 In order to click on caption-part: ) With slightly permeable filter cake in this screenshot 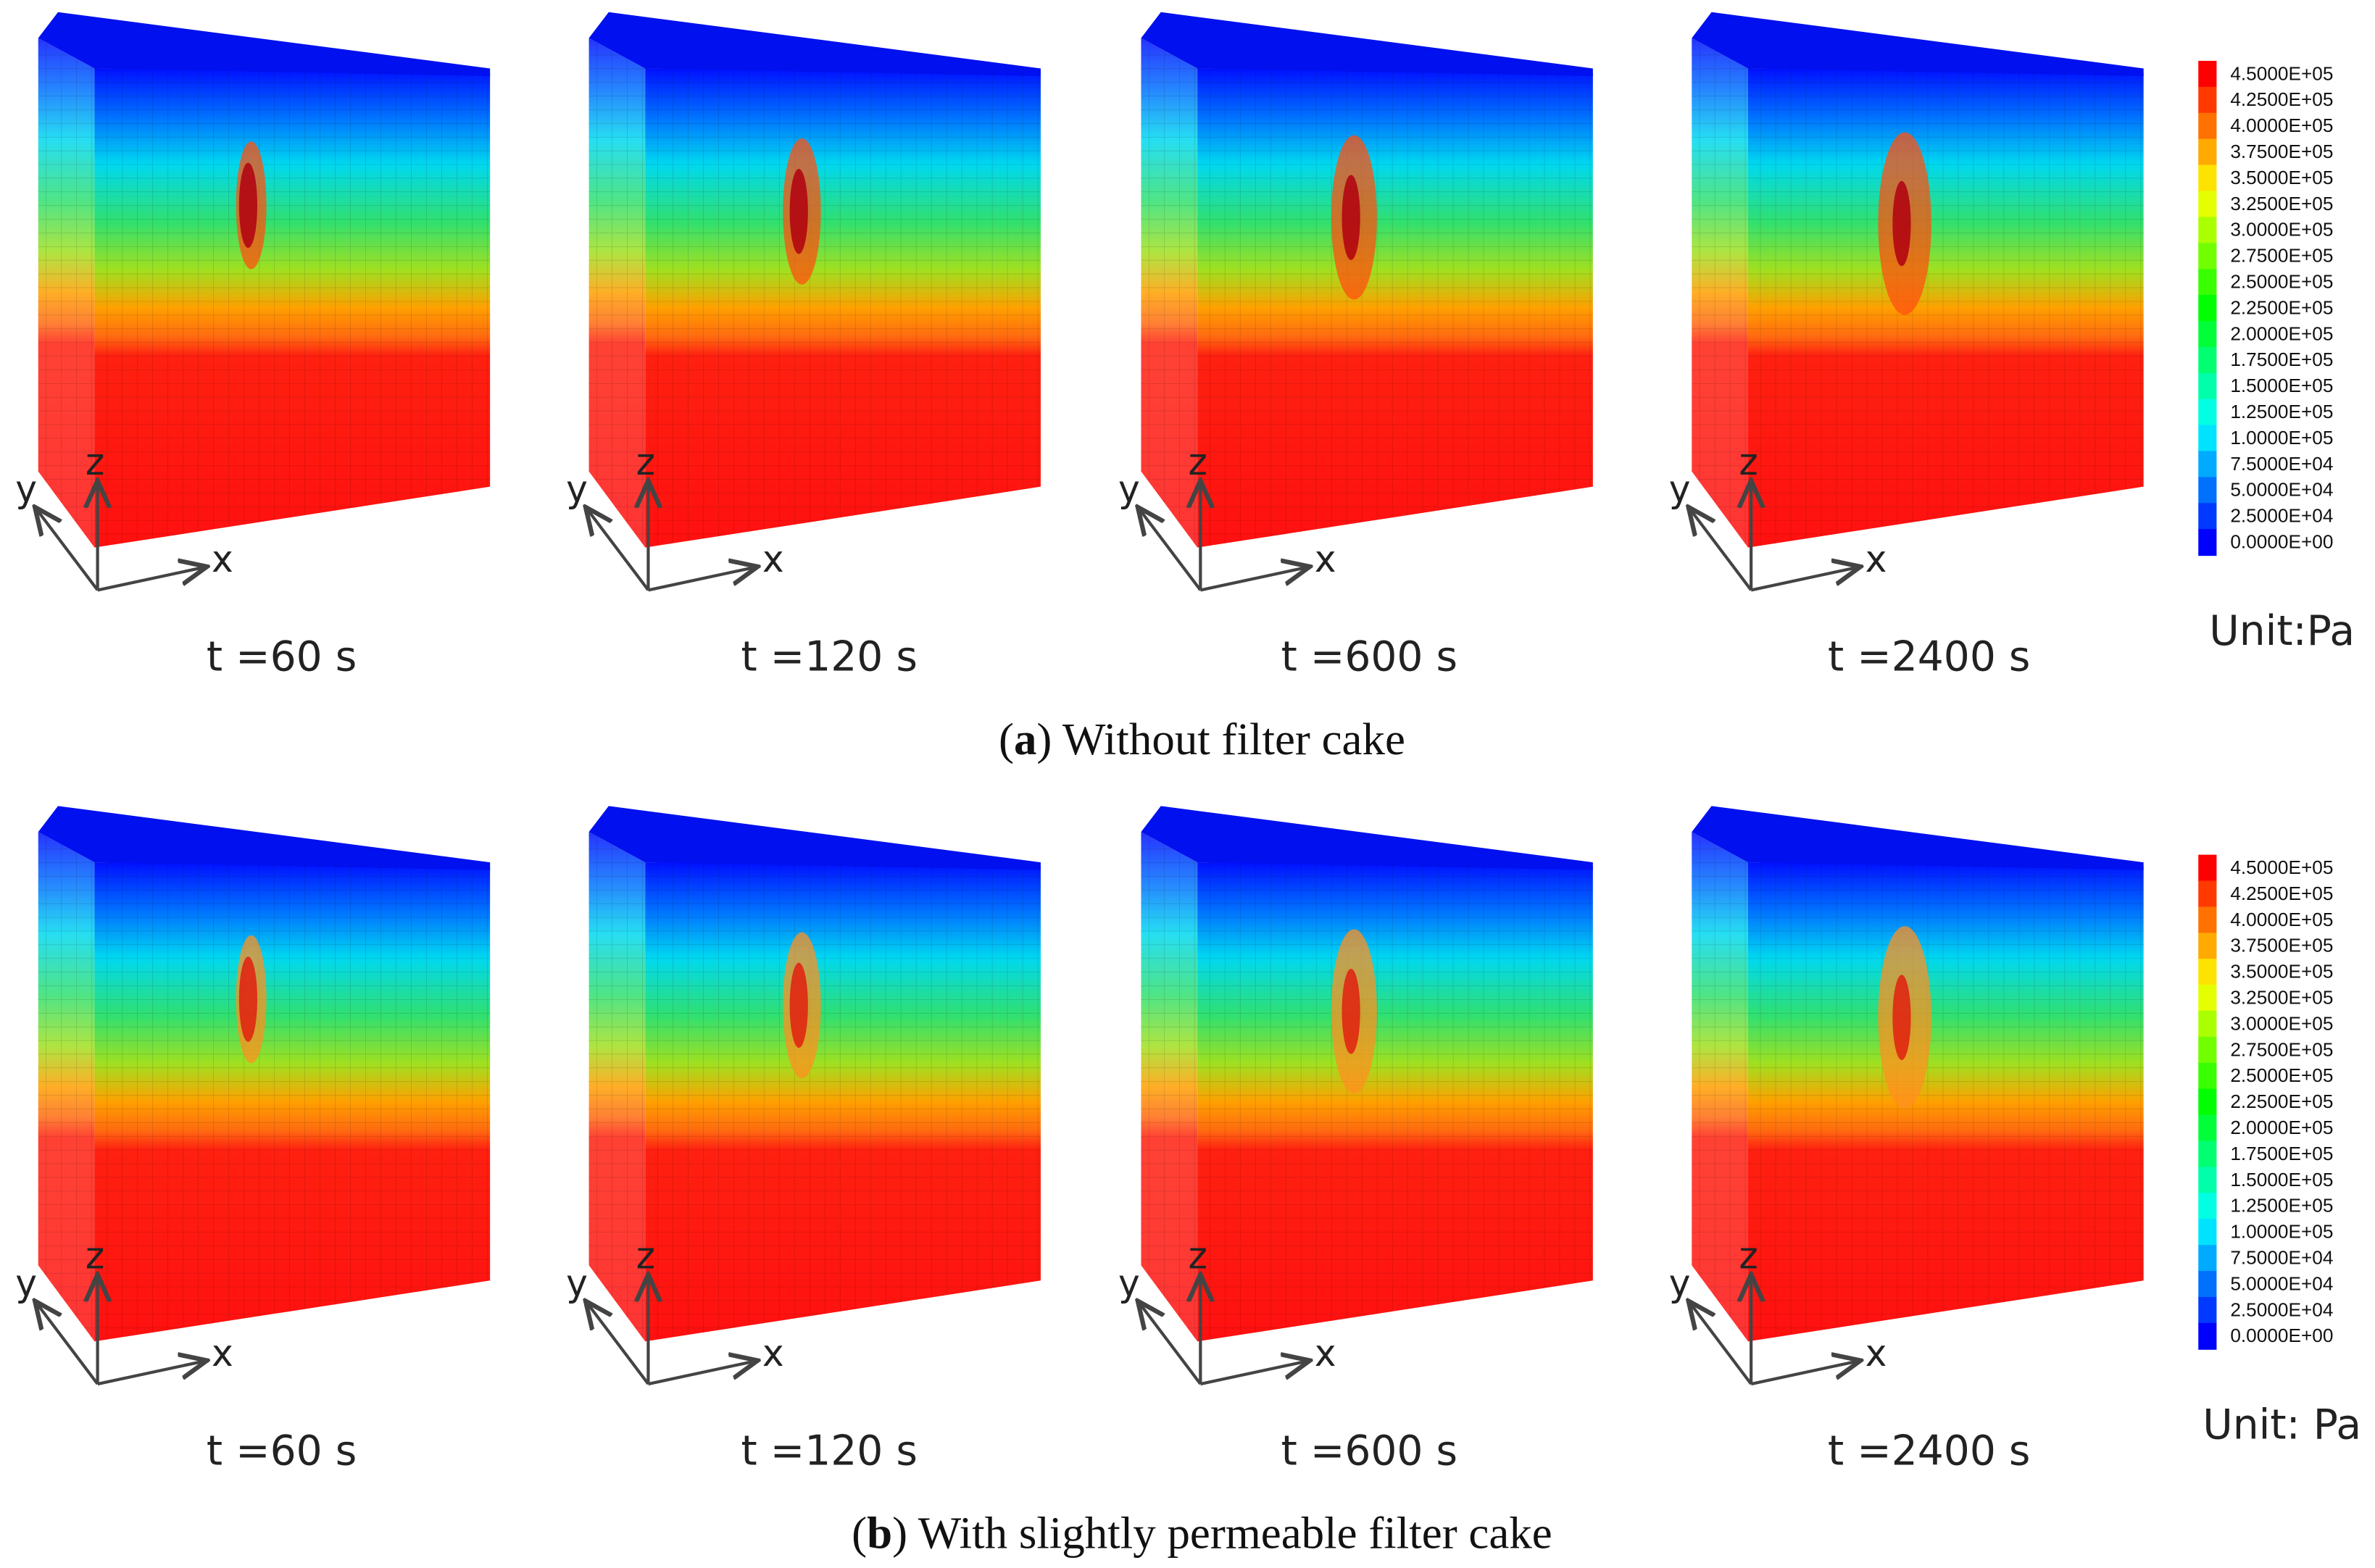, I will do `click(1222, 1533)`.